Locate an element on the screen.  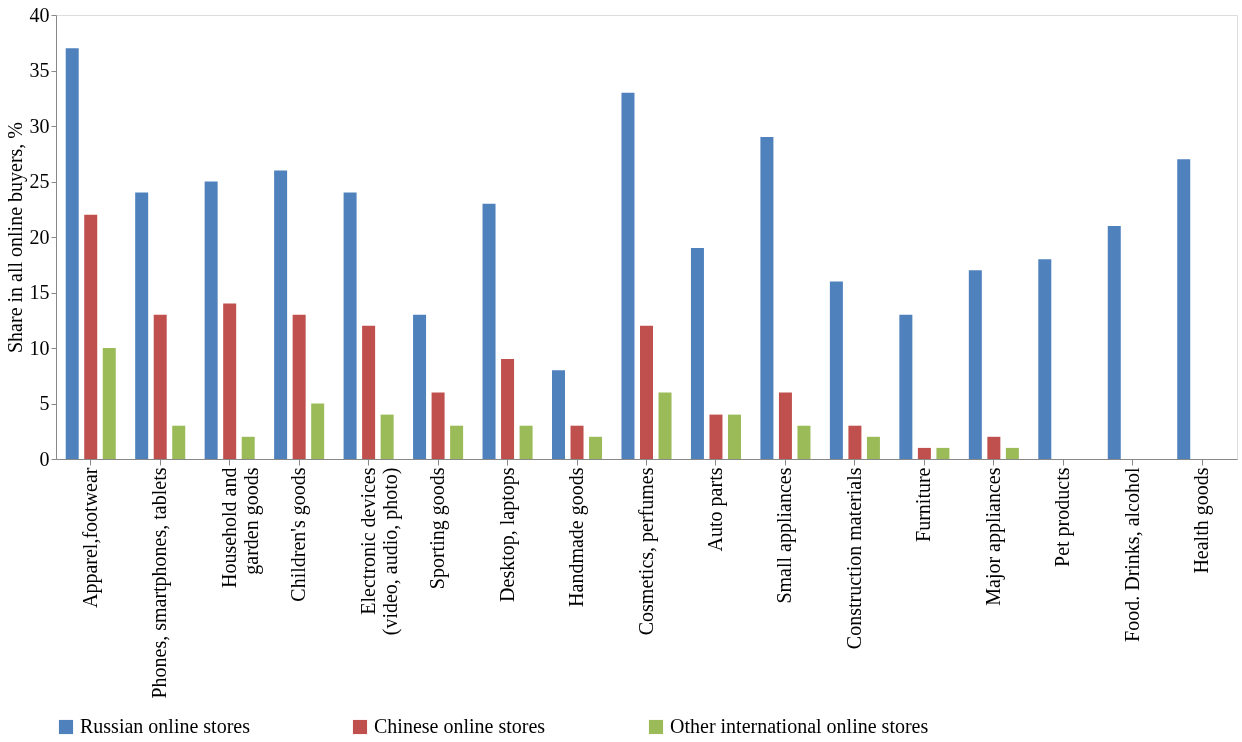
x-tick-label: Food. Drinks, alcohol is located at coordinates (1131, 554).